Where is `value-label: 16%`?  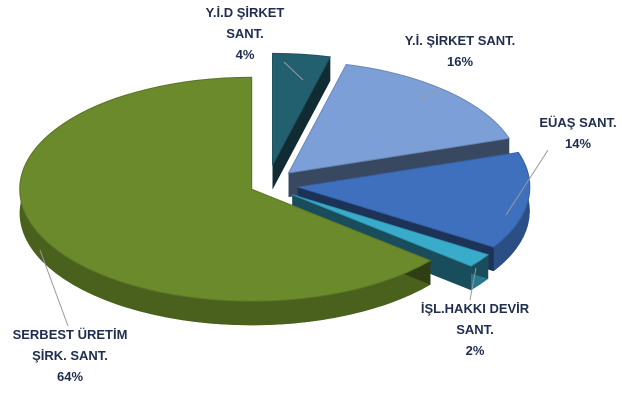
value-label: 16% is located at coordinates (460, 61).